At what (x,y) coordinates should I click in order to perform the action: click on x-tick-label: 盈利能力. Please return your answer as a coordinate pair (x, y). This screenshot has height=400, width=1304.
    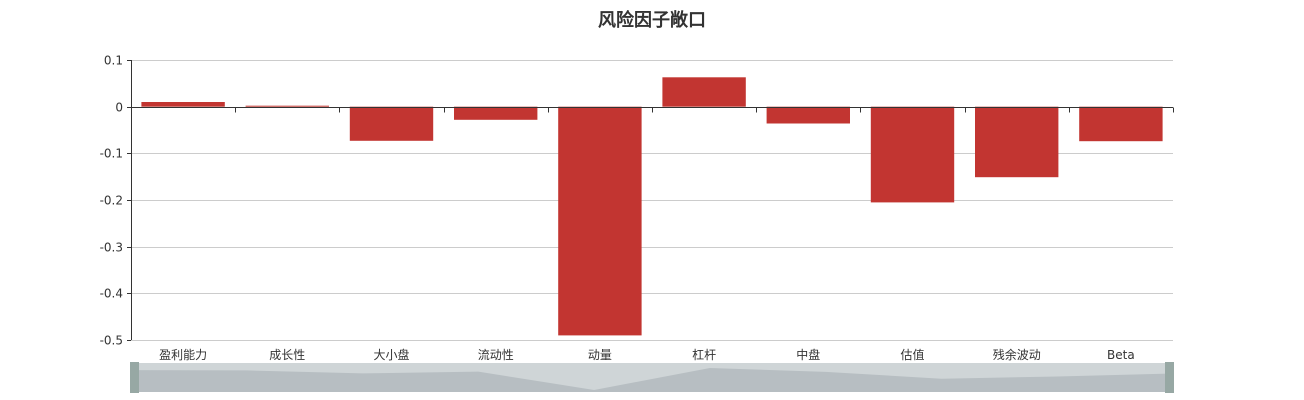
    Looking at the image, I should click on (183, 355).